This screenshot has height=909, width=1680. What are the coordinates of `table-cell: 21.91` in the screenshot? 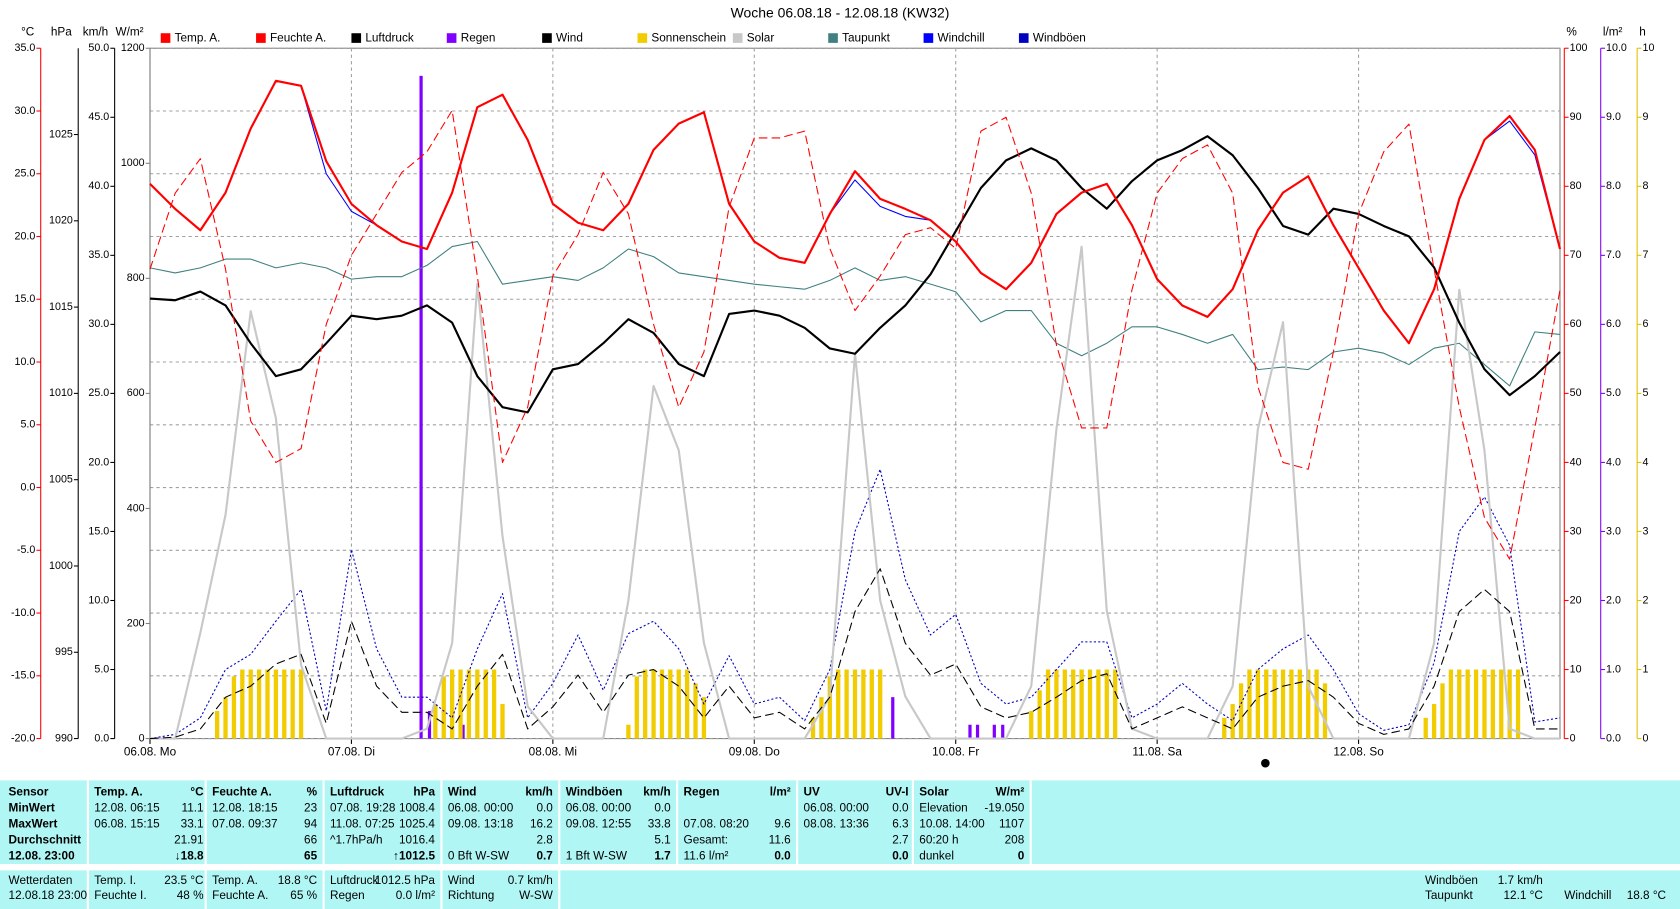 It's located at (188, 840).